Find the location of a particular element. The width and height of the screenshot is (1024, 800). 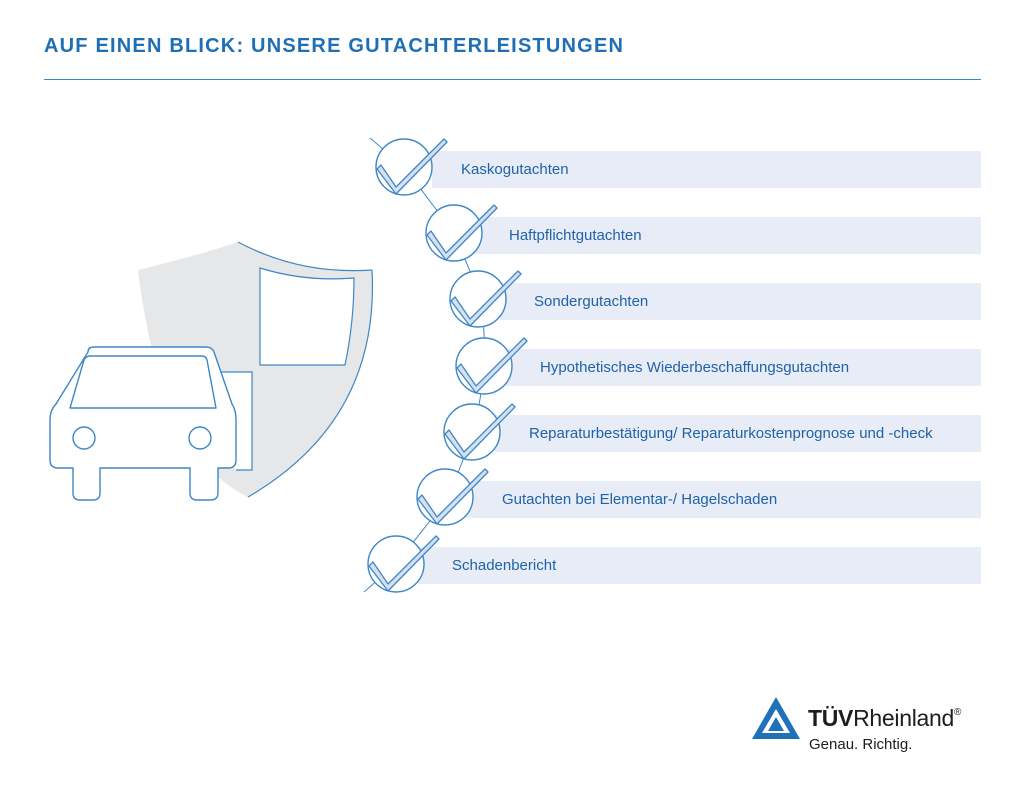

service-item: Kaskogutachten is located at coordinates (706, 169).